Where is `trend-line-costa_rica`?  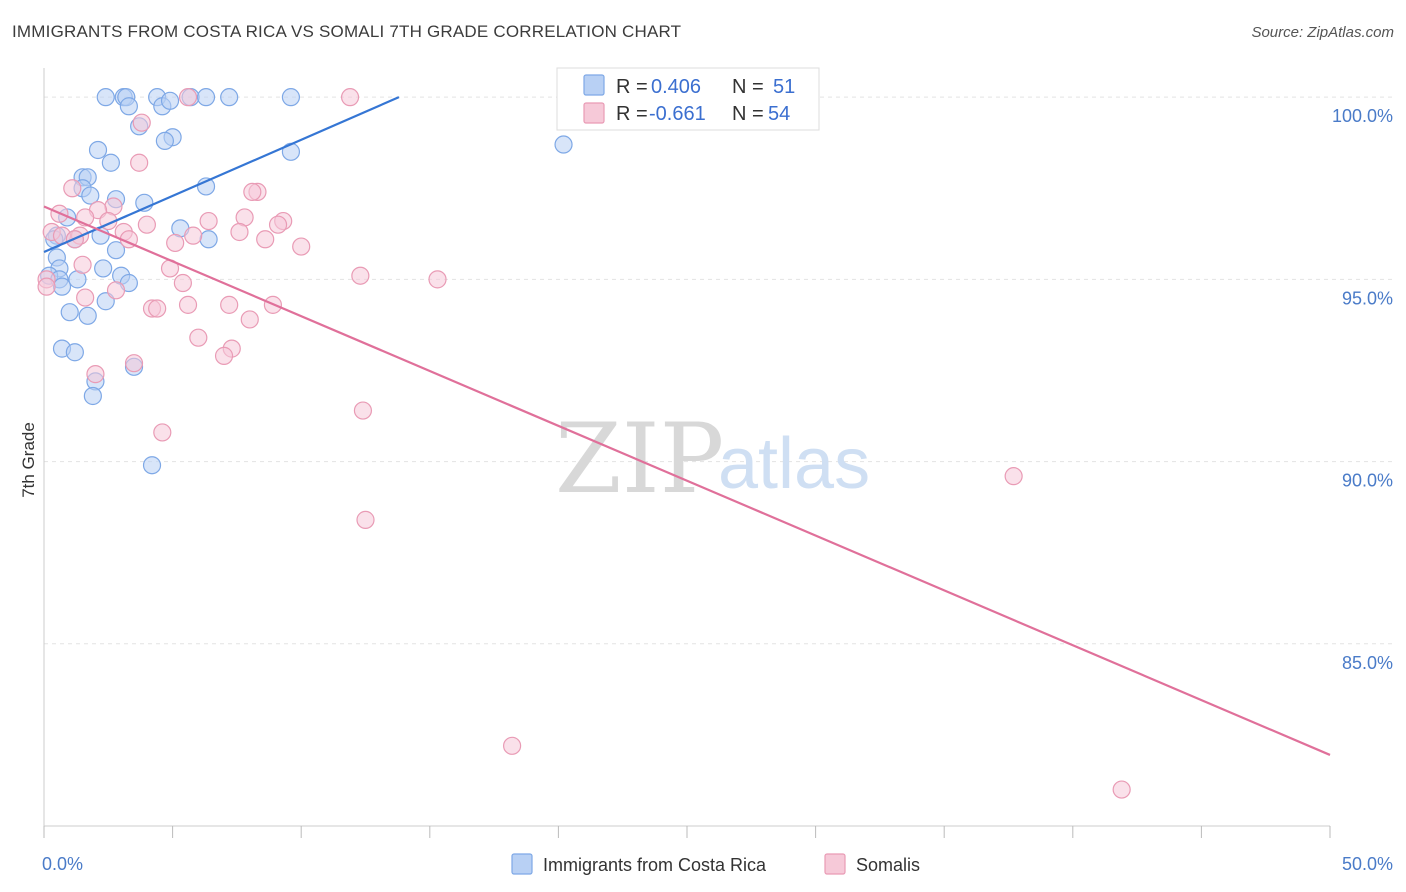
trend-line-costa_rica is located at coordinates (221, 175).